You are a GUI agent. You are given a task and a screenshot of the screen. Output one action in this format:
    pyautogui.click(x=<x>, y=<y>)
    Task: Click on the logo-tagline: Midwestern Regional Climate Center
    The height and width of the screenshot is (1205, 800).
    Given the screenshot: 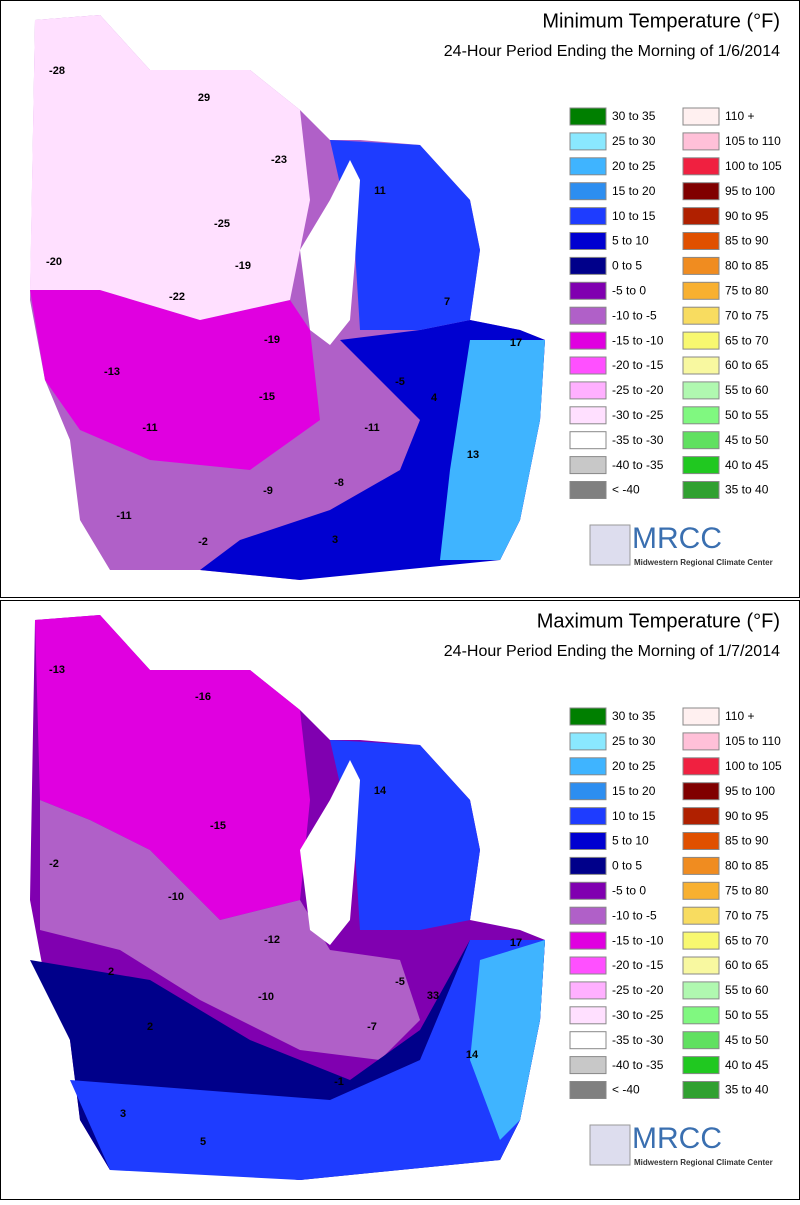 What is the action you would take?
    pyautogui.click(x=703, y=562)
    